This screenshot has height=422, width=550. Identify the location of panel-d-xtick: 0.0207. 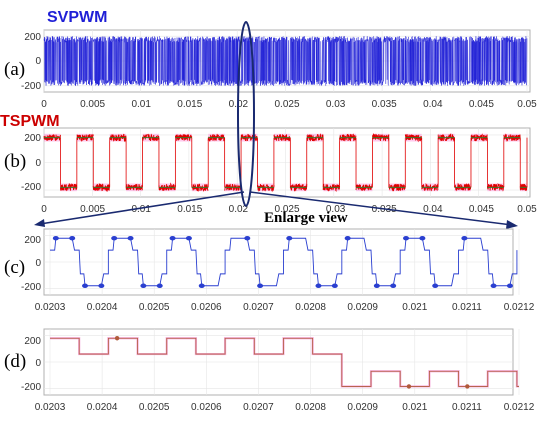
(258, 407).